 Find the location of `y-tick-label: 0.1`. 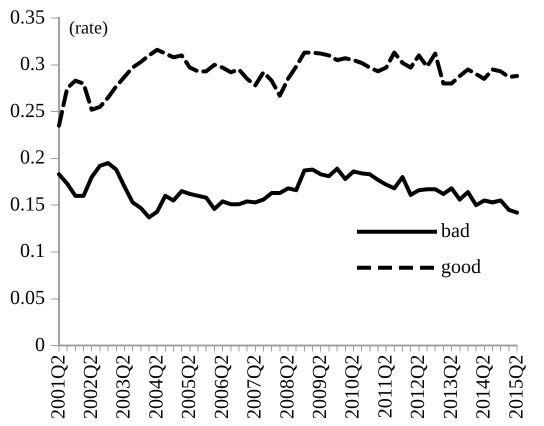

y-tick-label: 0.1 is located at coordinates (32, 251).